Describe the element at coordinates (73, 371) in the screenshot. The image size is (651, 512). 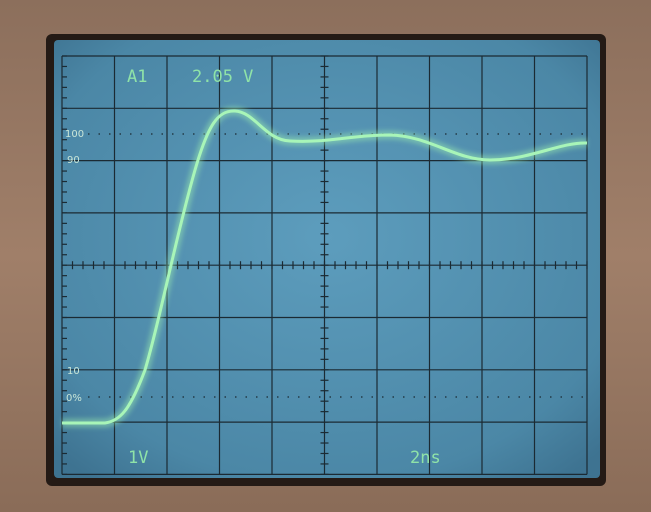
I see `scale-label: 10` at that location.